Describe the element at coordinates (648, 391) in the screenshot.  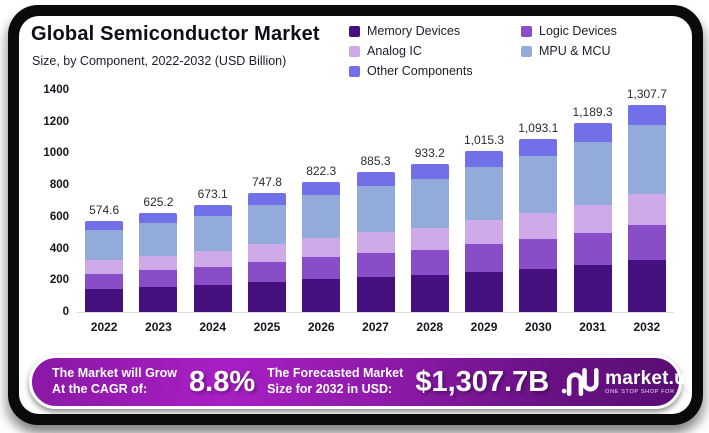
I see `brand-tagline: ONE STOP SHOP FOR THE REPORTS` at that location.